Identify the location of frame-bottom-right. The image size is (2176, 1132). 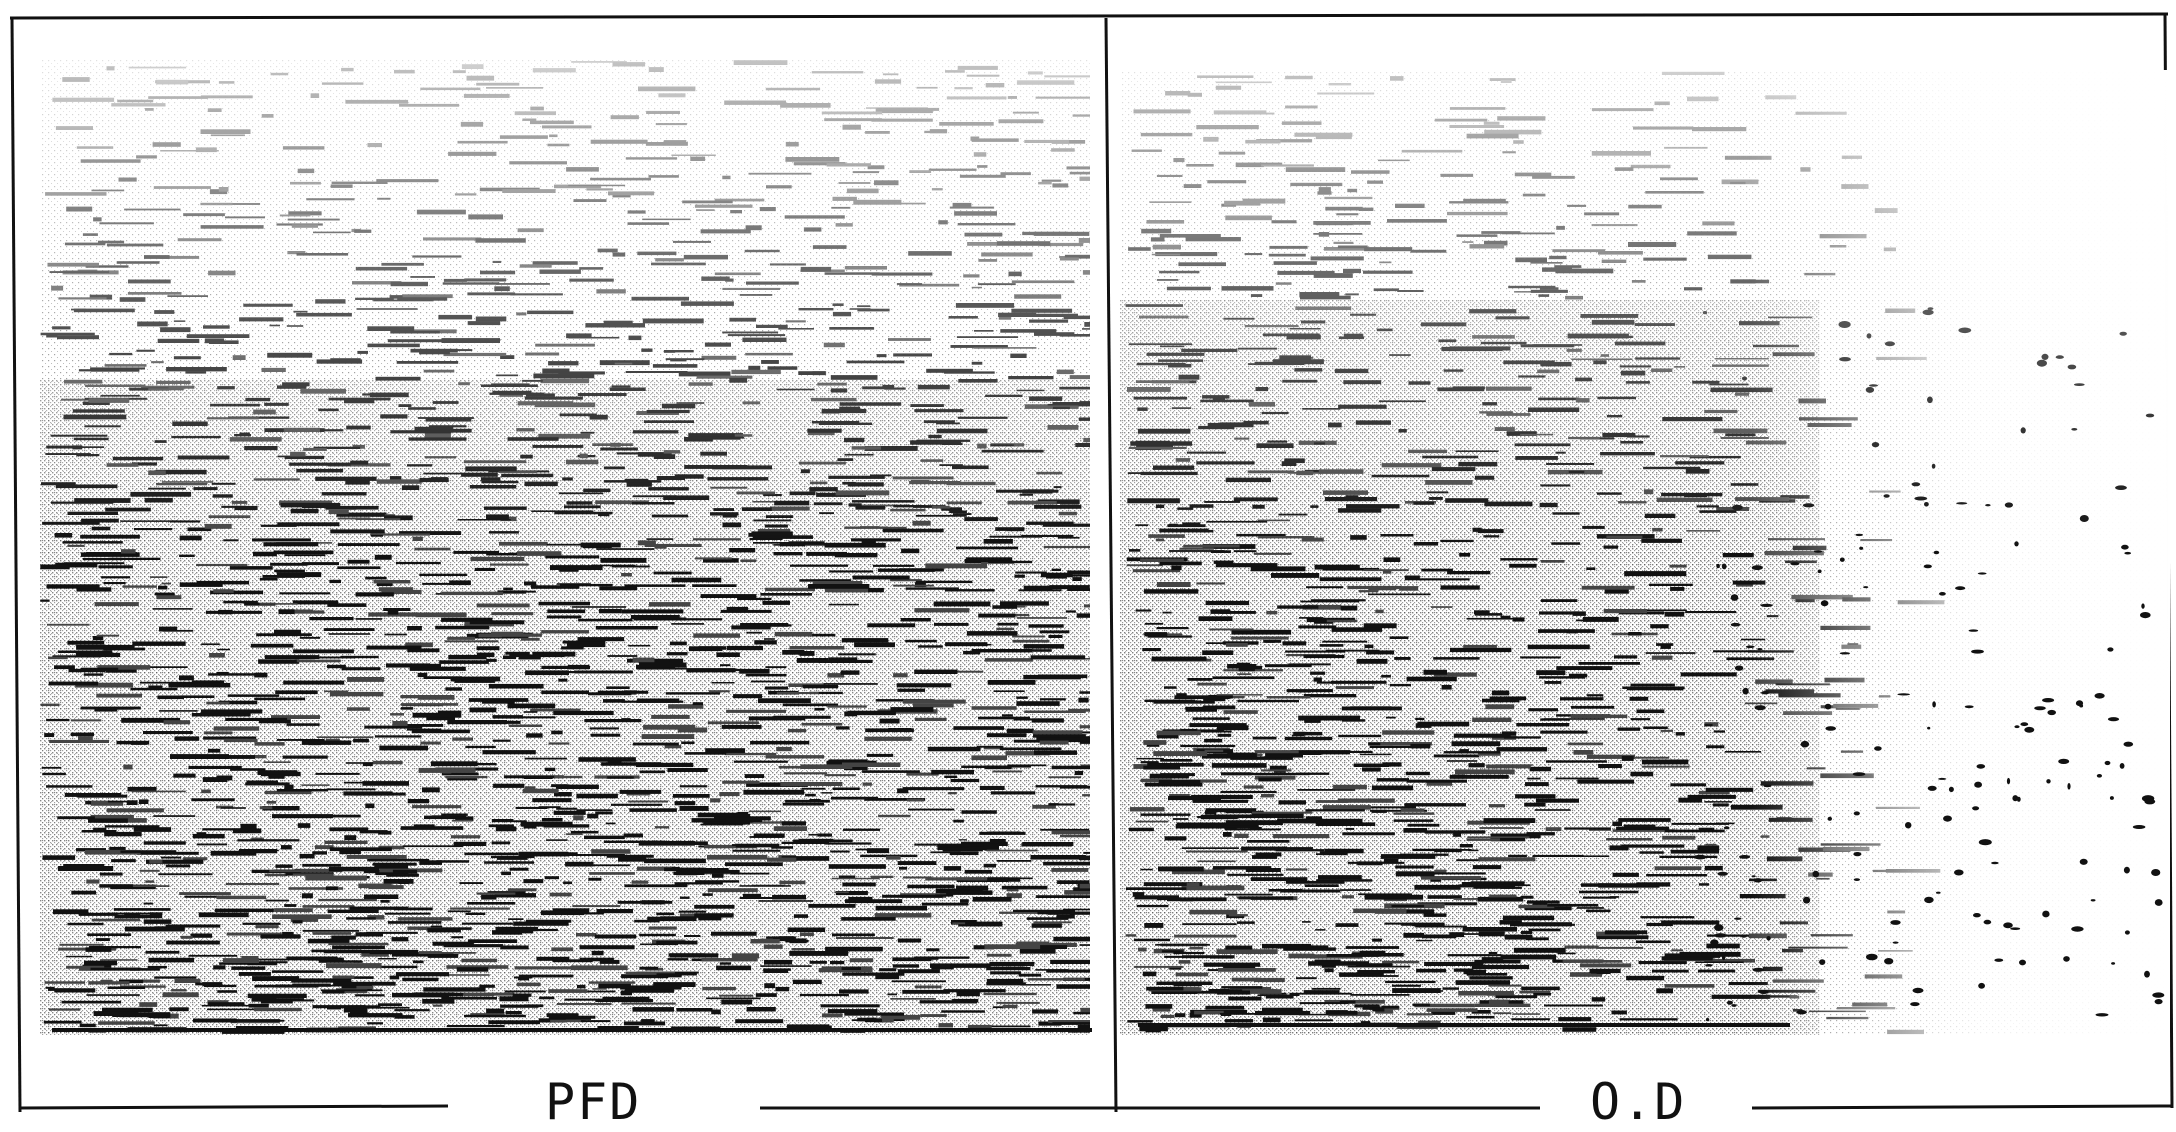
(1962, 1107).